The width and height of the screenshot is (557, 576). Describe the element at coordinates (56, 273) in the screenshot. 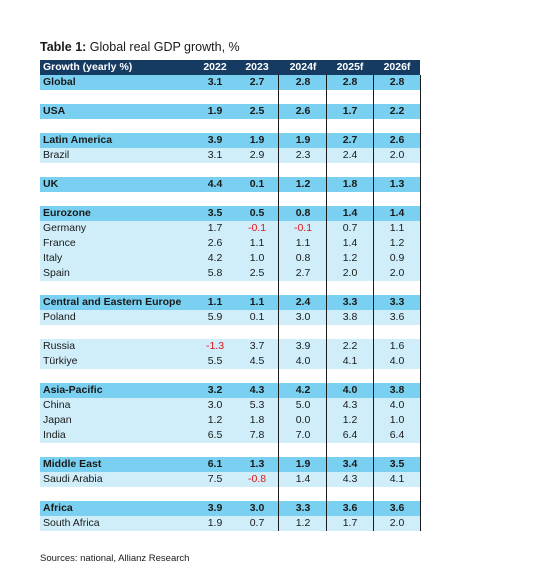

I see `row-label: Spain` at that location.